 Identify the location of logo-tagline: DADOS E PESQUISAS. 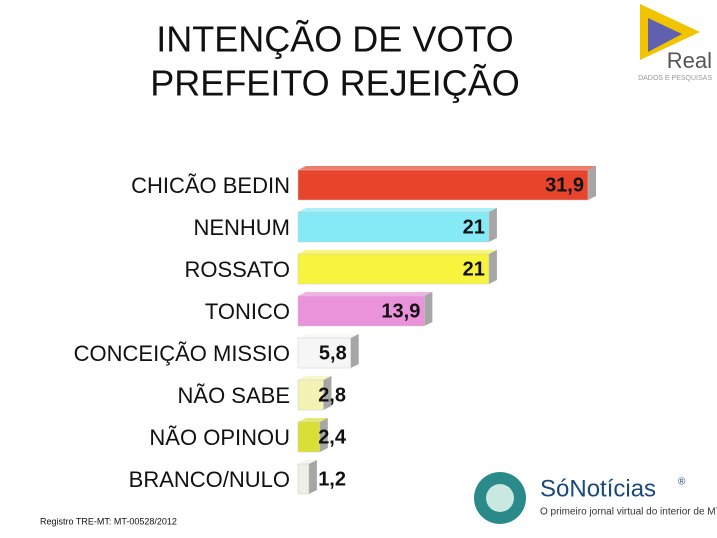
(675, 78).